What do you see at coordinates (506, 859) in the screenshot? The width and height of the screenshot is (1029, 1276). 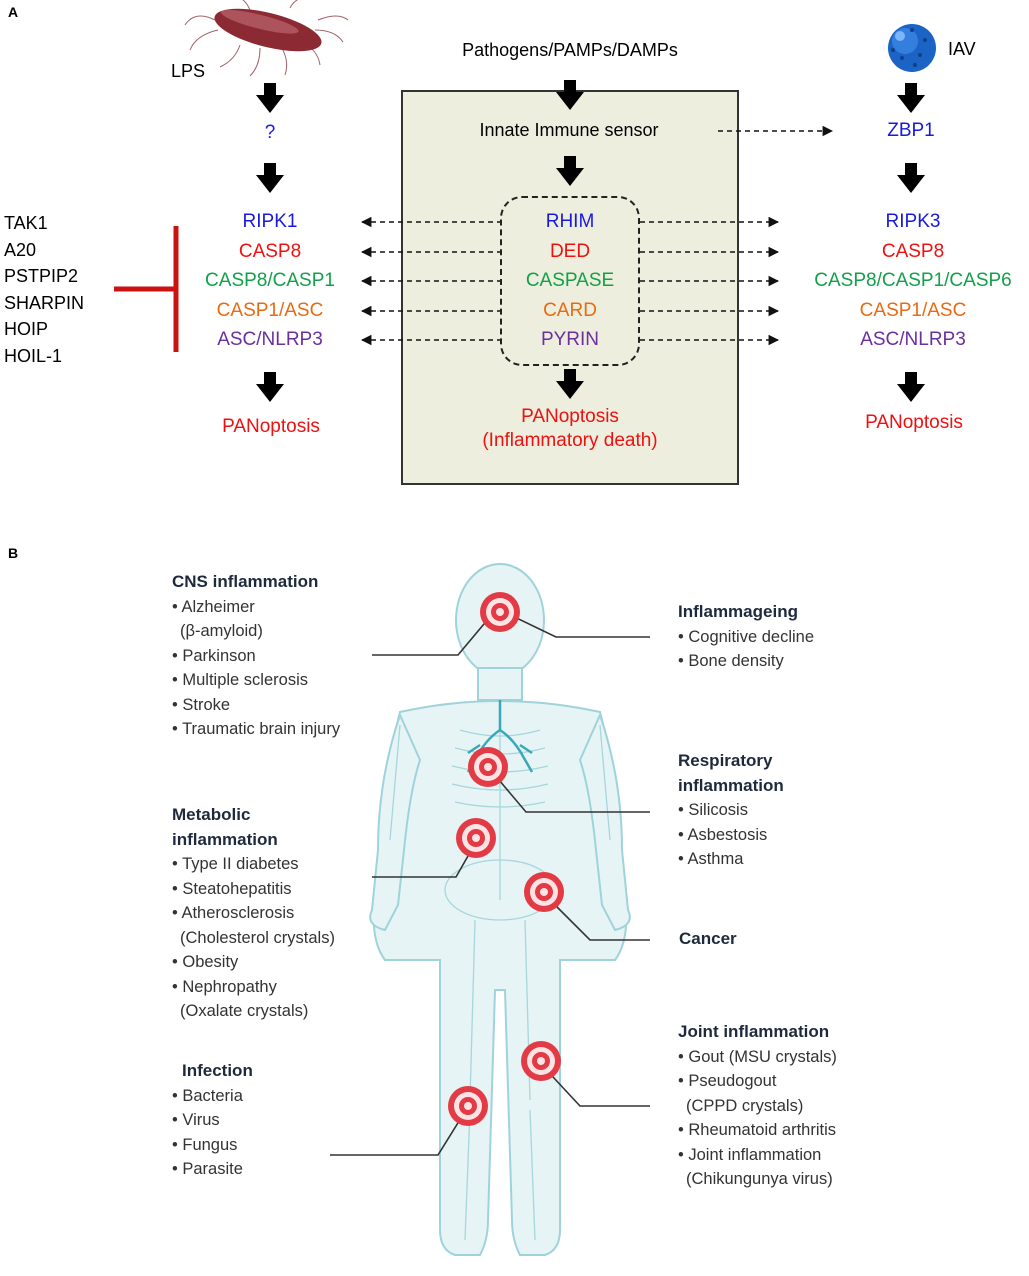 I see `inflammation-target-icon` at bounding box center [506, 859].